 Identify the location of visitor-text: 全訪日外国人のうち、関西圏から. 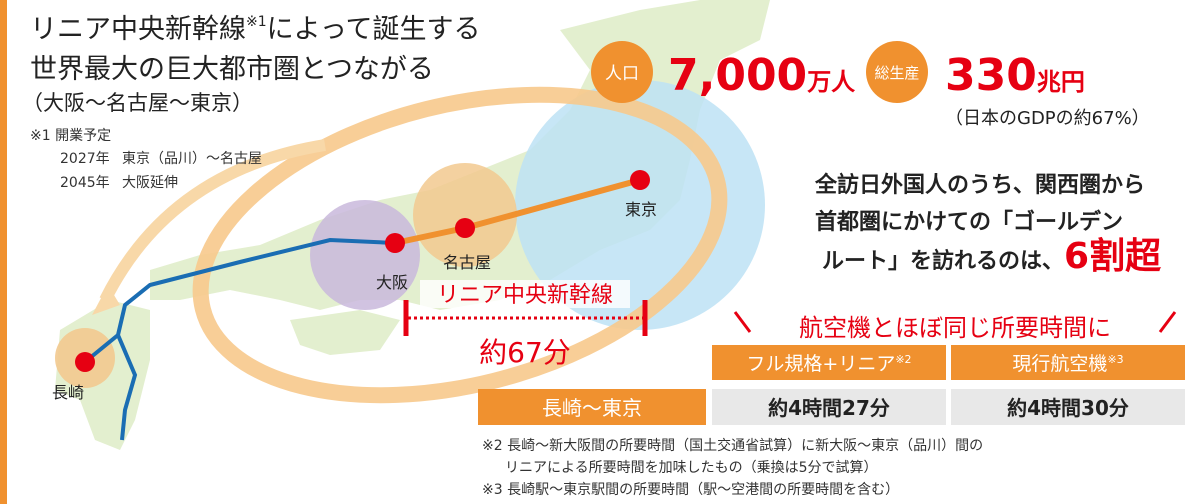
(979, 185).